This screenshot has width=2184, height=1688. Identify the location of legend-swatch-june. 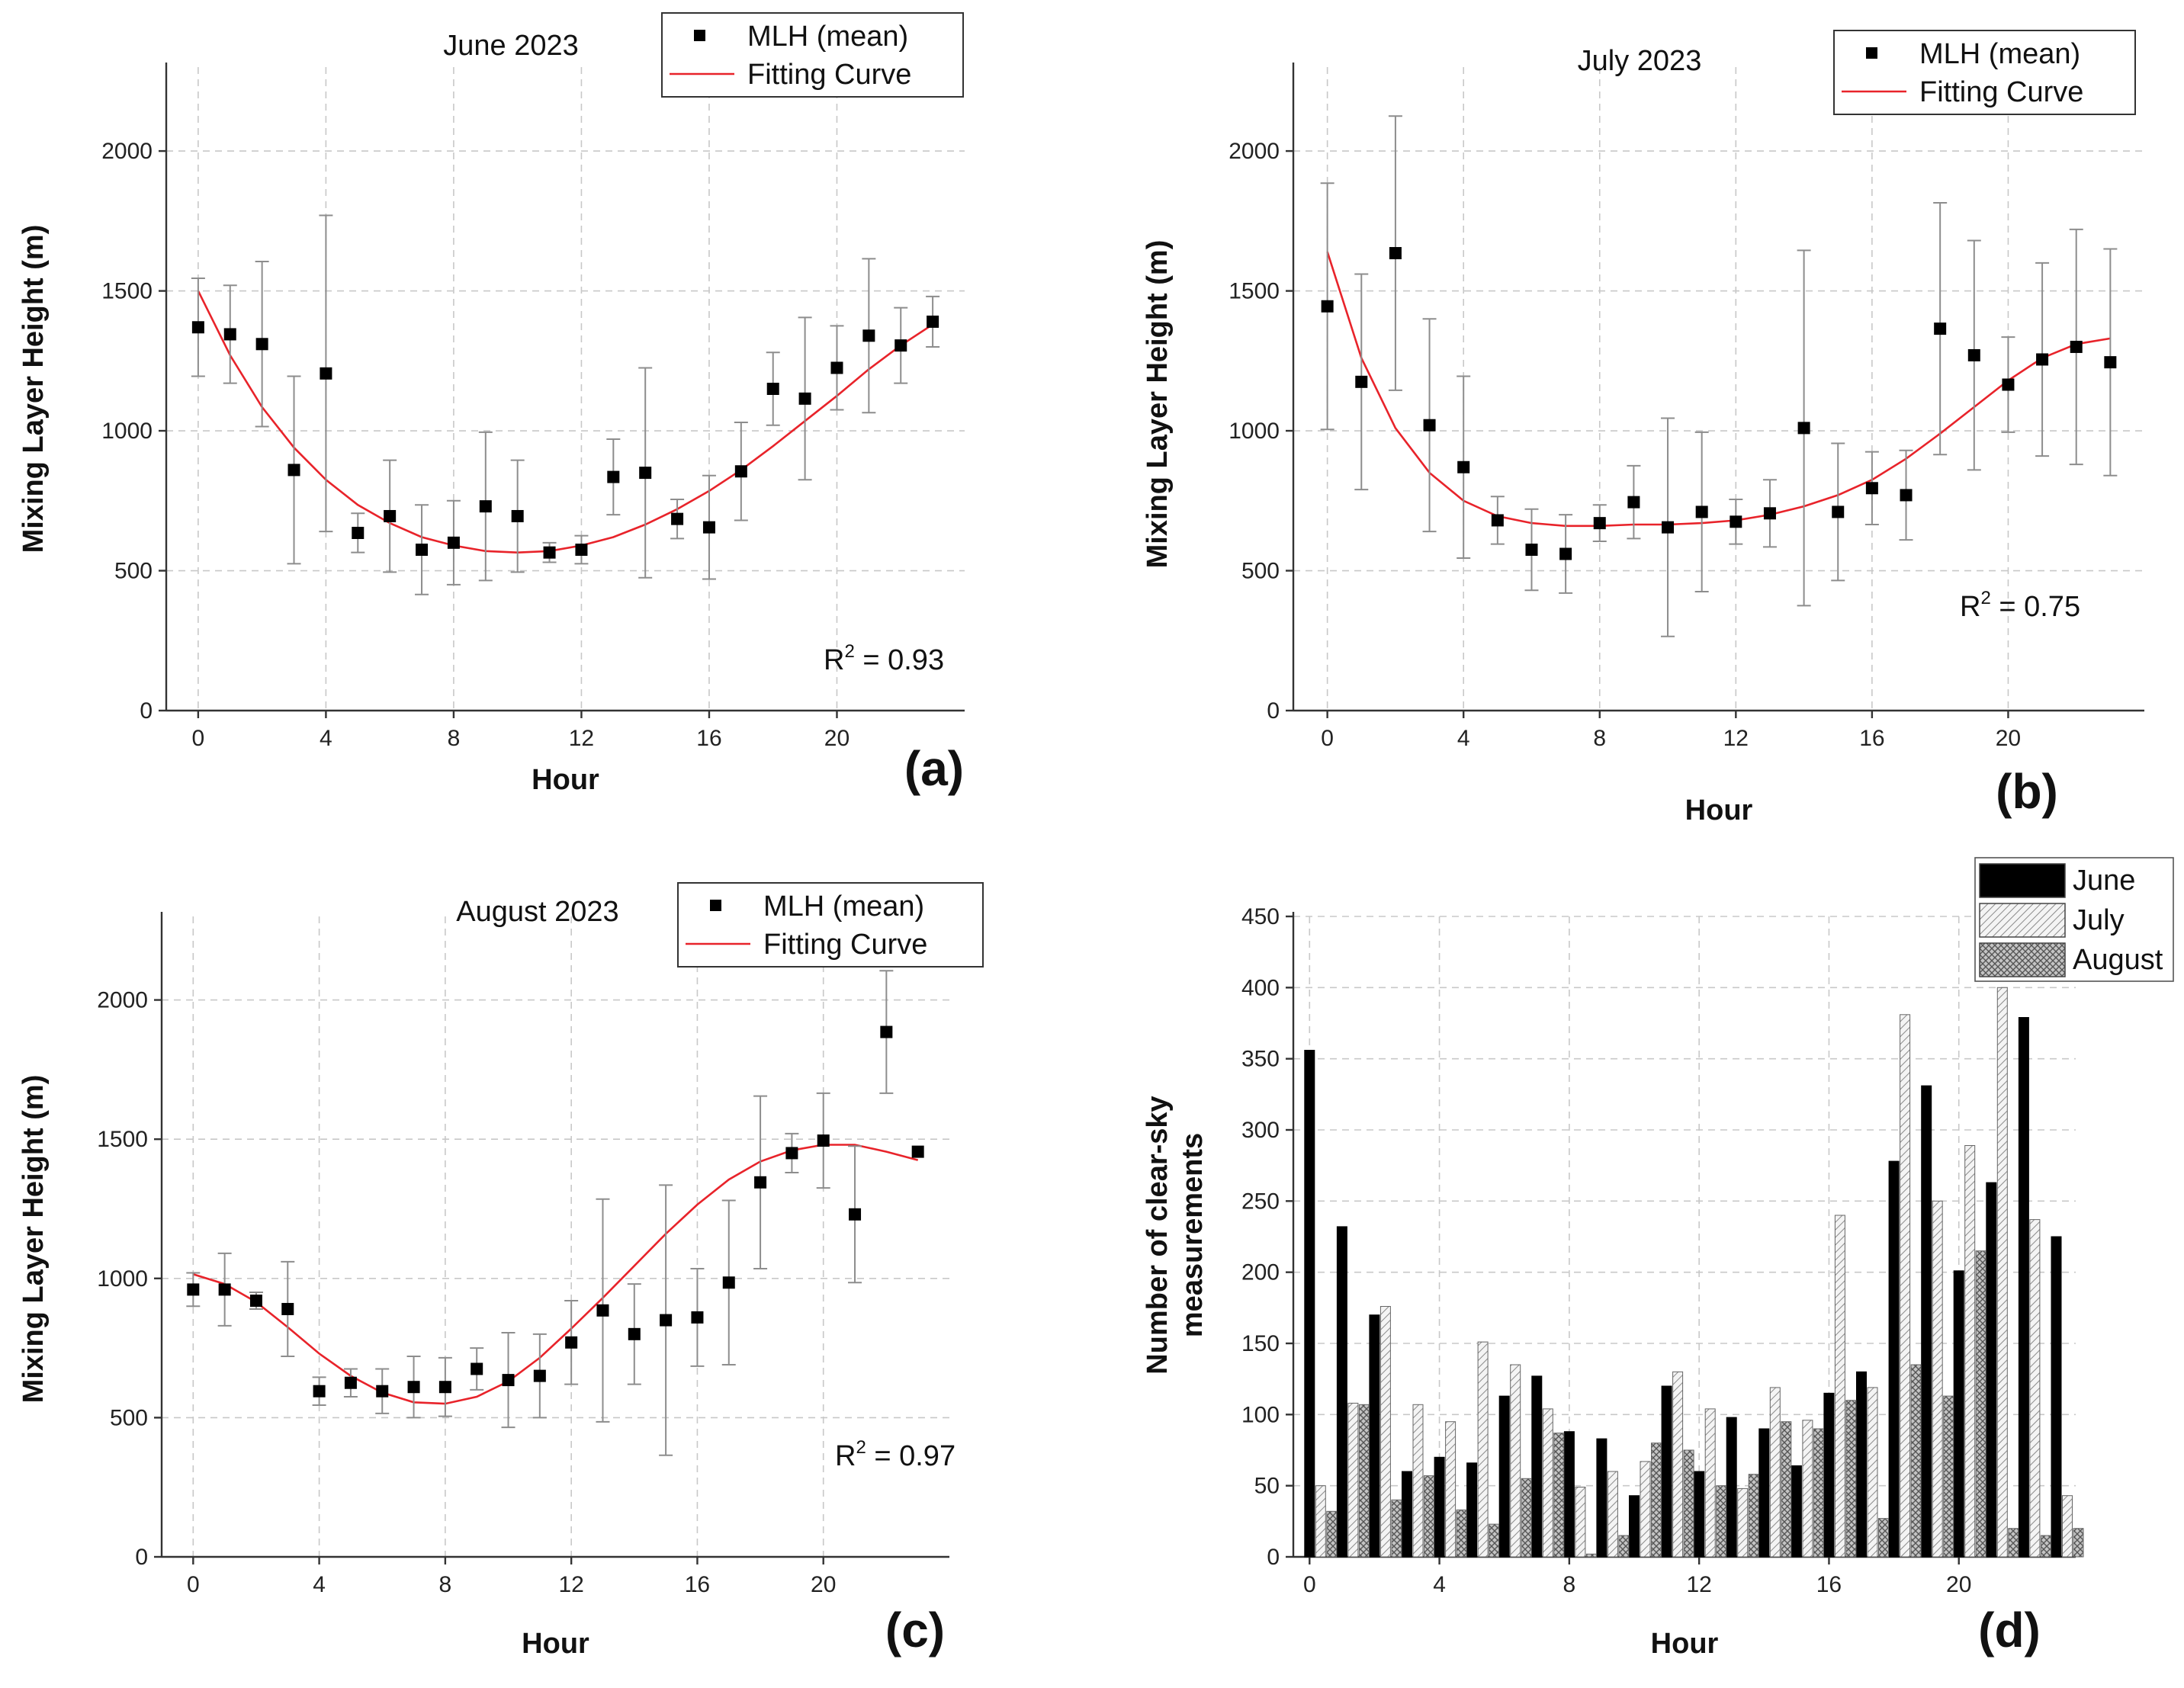
(2022, 880).